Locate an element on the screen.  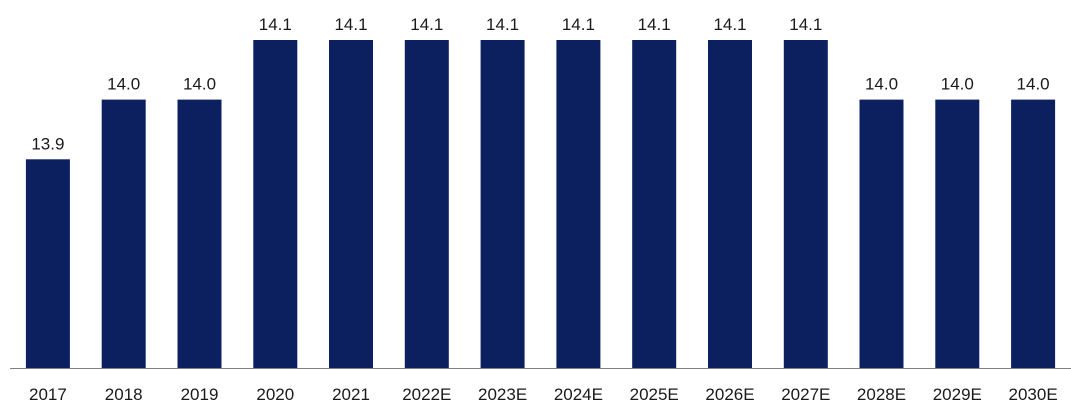
bar-2020 is located at coordinates (275, 204).